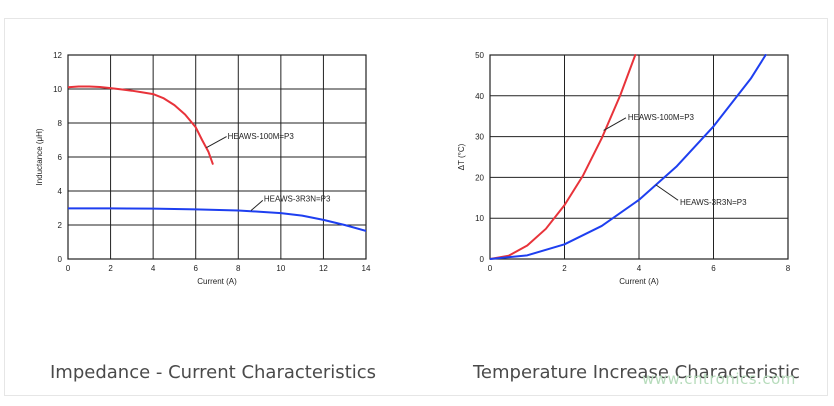 The height and width of the screenshot is (406, 834). Describe the element at coordinates (461, 156) in the screenshot. I see `y-axis-label: ΔT (°C)` at that location.